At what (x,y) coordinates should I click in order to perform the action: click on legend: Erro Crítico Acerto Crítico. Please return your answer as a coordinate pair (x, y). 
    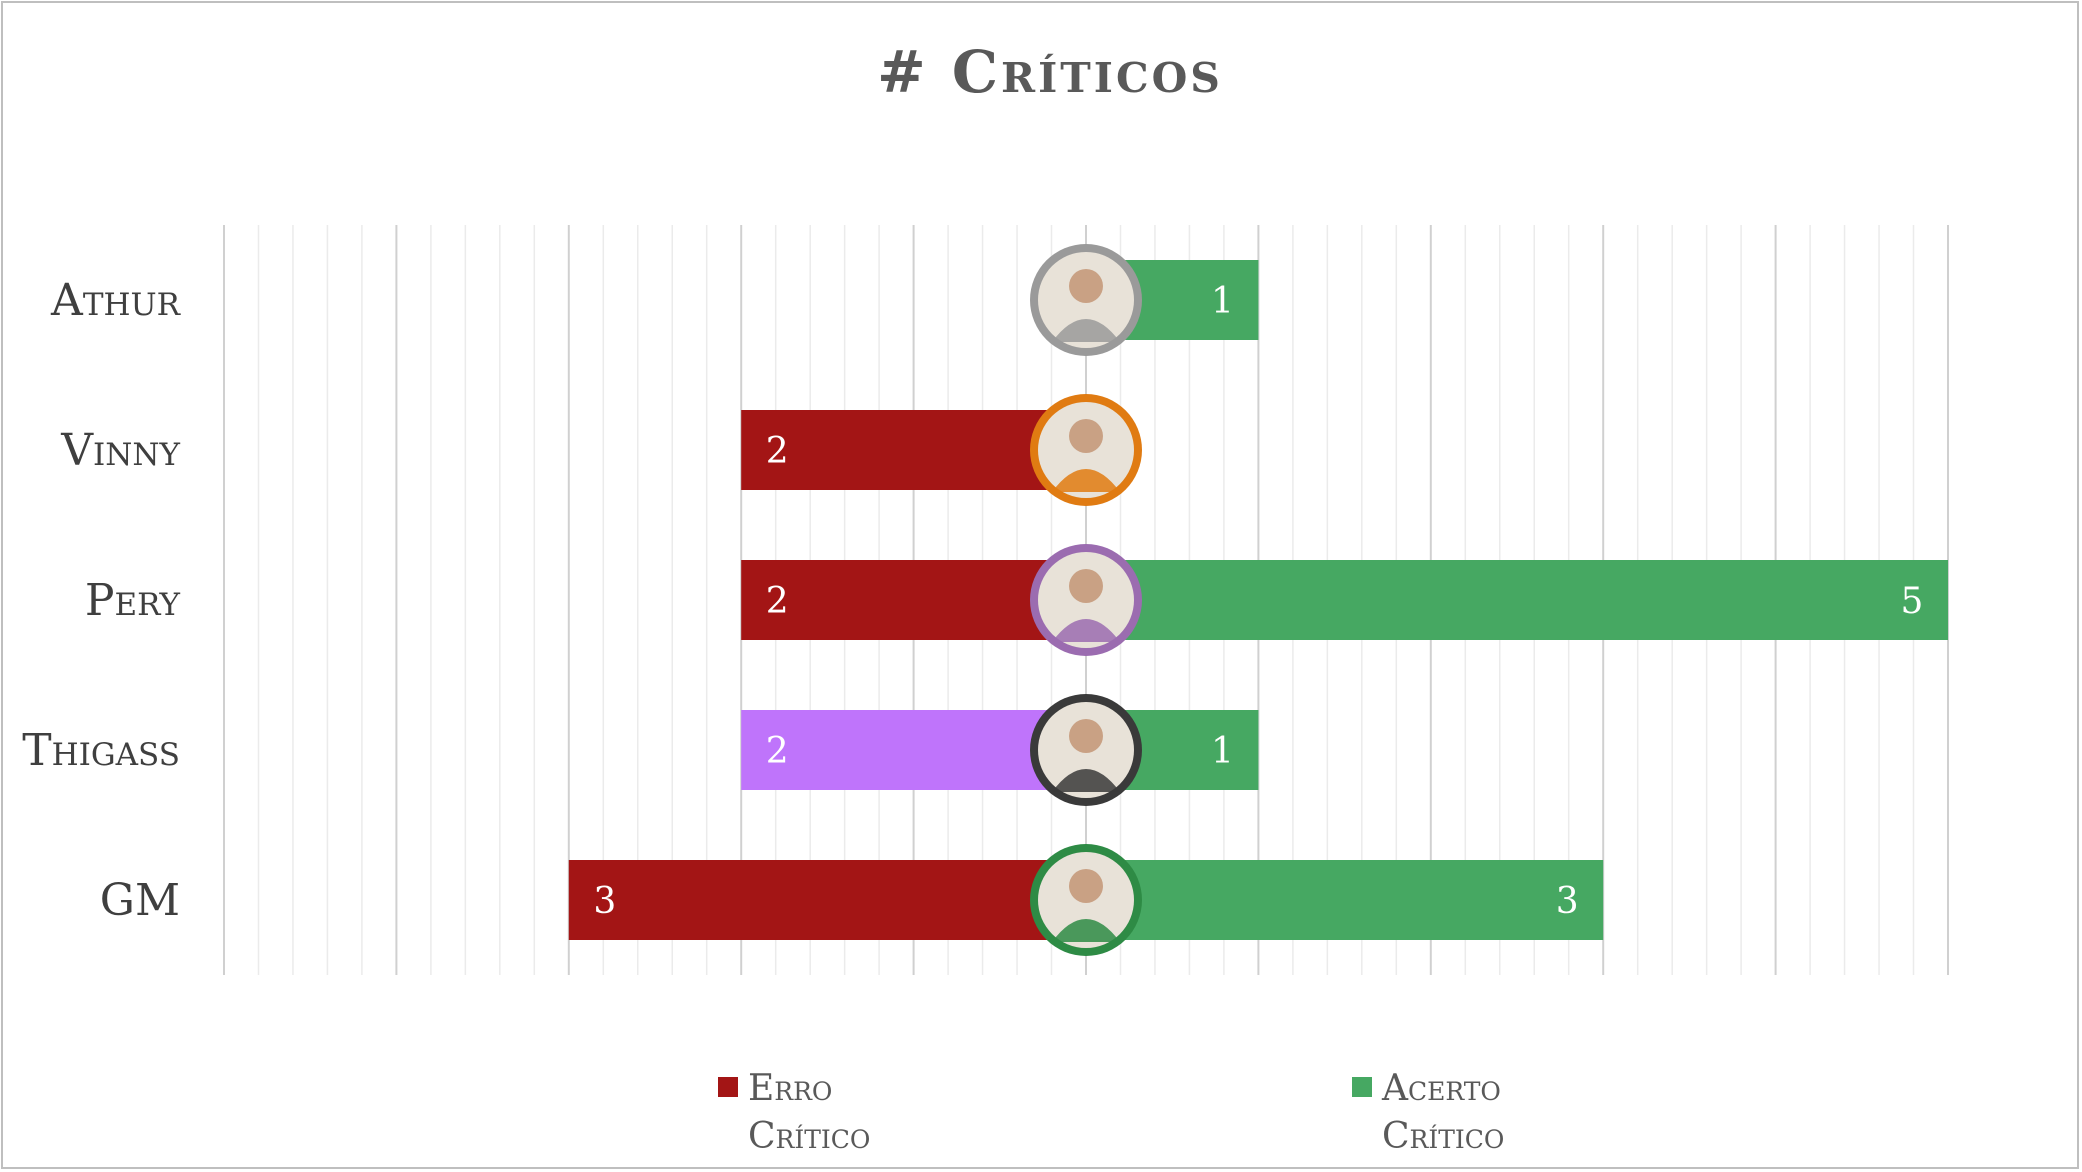
    Looking at the image, I should click on (1111, 1112).